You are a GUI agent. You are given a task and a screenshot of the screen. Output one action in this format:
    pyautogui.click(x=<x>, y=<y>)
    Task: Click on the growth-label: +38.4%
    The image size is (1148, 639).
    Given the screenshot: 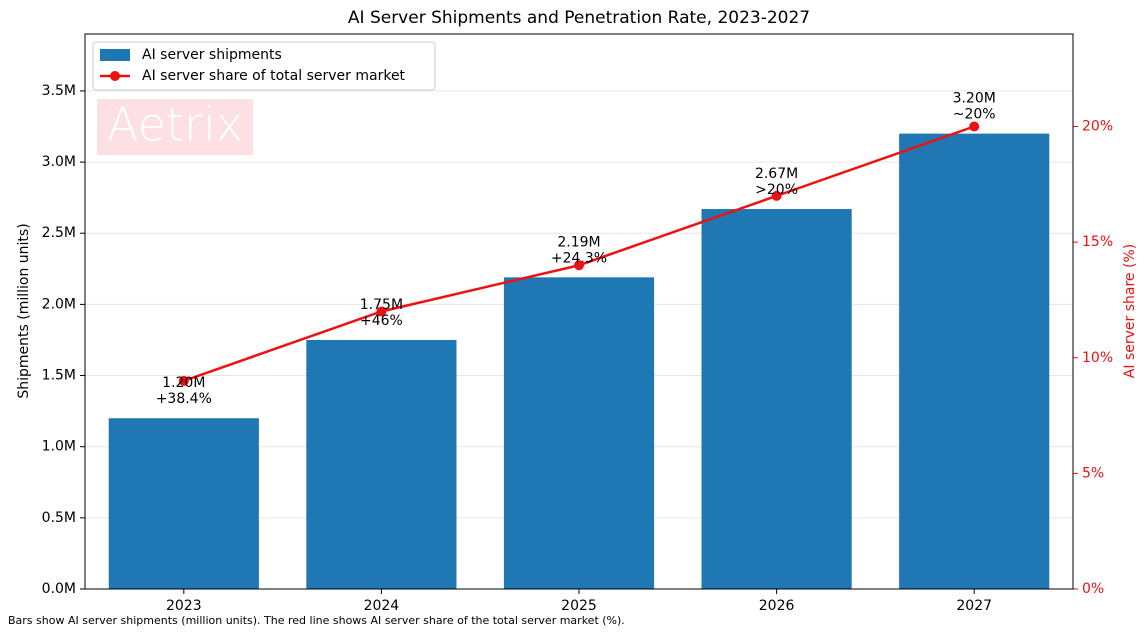 What is the action you would take?
    pyautogui.click(x=184, y=399)
    